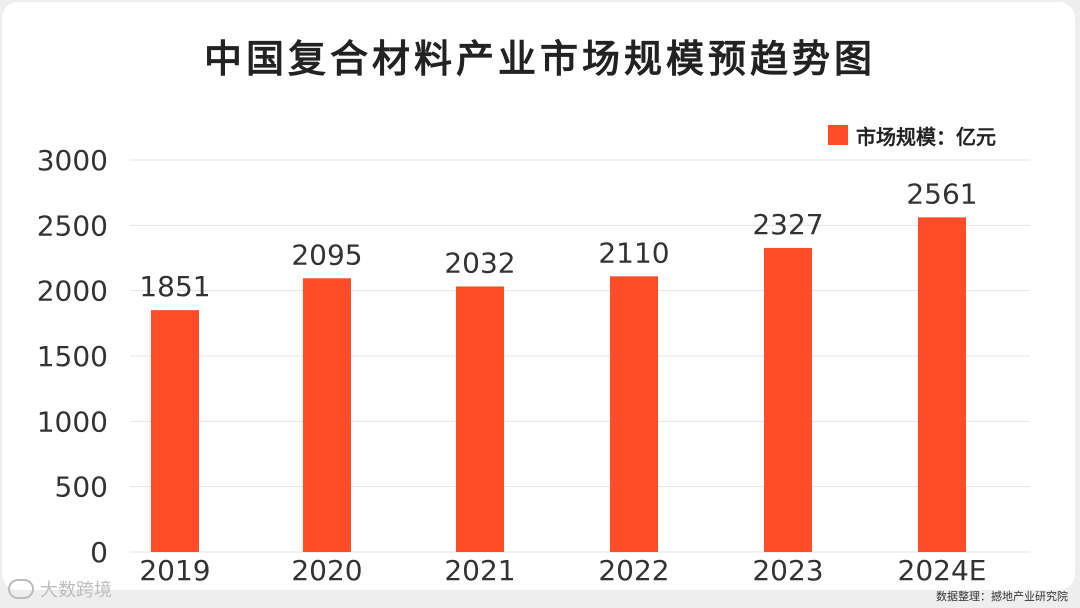 This screenshot has height=608, width=1080. What do you see at coordinates (76, 590) in the screenshot?
I see `watermark-text: 大数跨境` at bounding box center [76, 590].